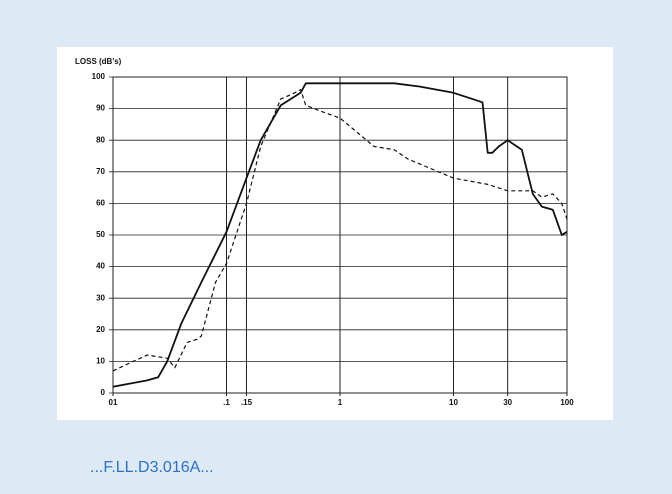  Describe the element at coordinates (113, 402) in the screenshot. I see `x-tick-label: 01` at that location.